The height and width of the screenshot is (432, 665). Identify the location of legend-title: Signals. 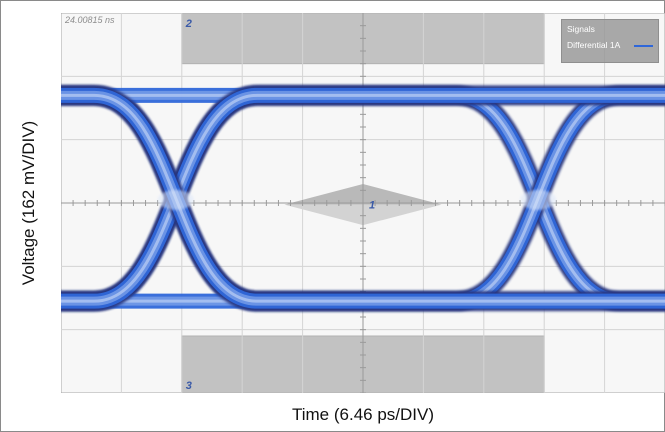
(581, 29).